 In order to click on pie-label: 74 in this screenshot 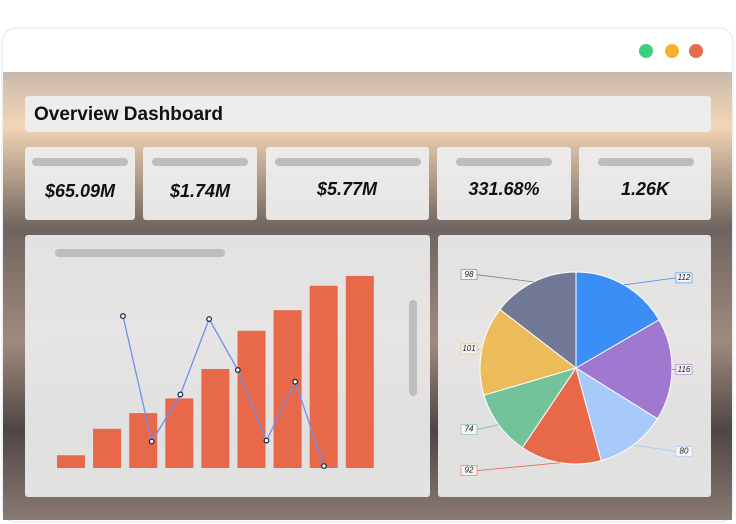, I will do `click(469, 429)`.